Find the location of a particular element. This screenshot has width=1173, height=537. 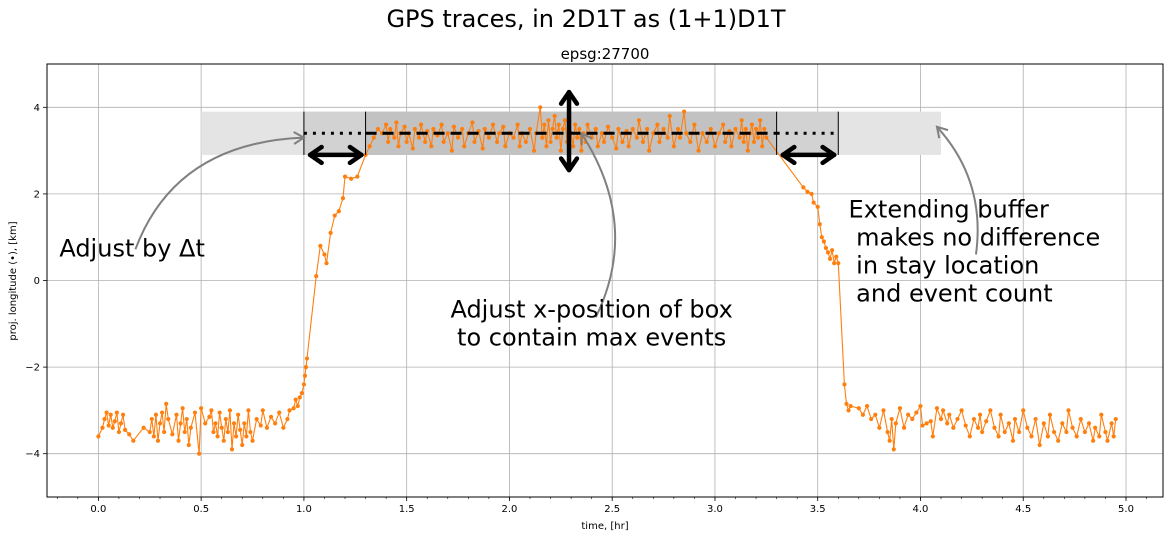

x-tick-label: 2.0 is located at coordinates (509, 509).